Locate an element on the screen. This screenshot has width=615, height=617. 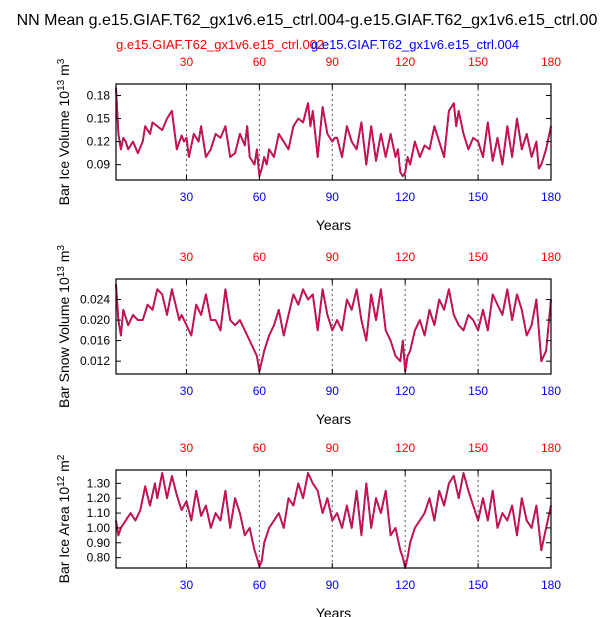
y-axis-label-part: 12 is located at coordinates (61, 481).